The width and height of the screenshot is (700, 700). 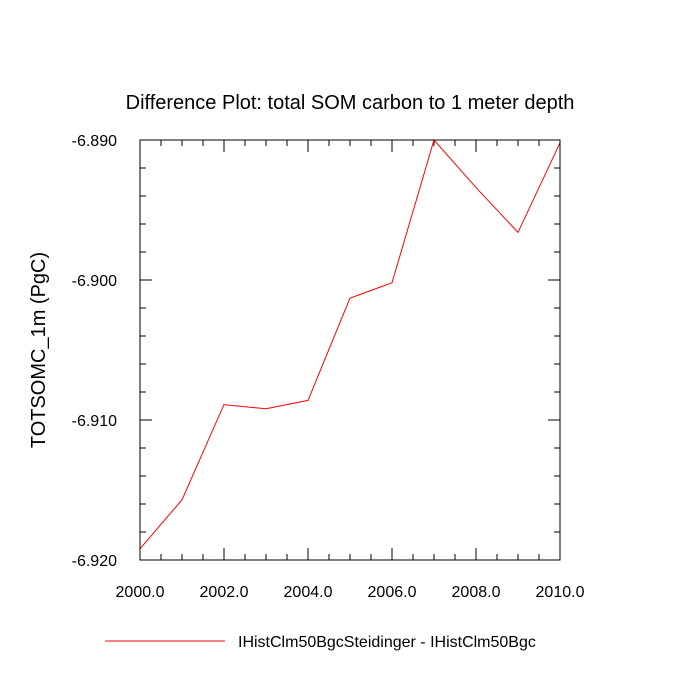 What do you see at coordinates (476, 592) in the screenshot?
I see `x-tick-label: 2008.0` at bounding box center [476, 592].